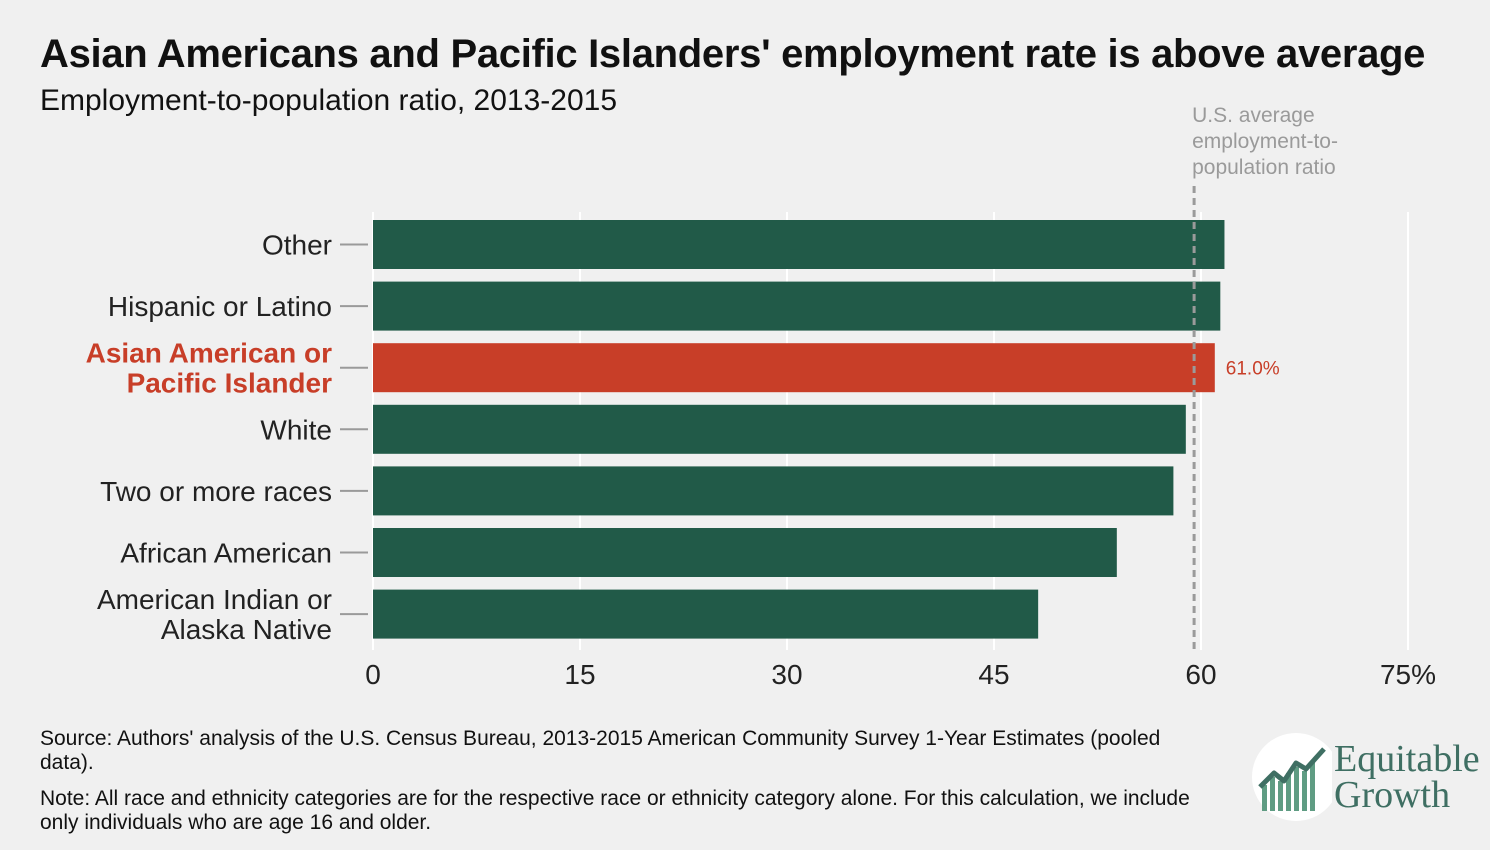 The image size is (1490, 850). I want to click on category-label: Asian American or, so click(209, 353).